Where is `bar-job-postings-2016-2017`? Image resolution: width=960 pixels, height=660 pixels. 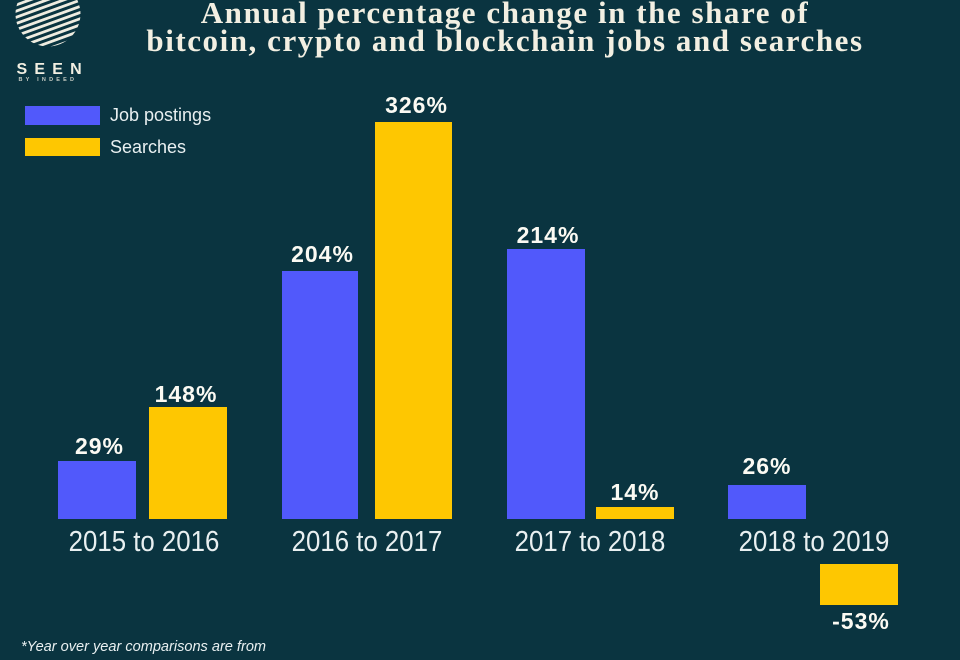 bar-job-postings-2016-2017 is located at coordinates (320, 394).